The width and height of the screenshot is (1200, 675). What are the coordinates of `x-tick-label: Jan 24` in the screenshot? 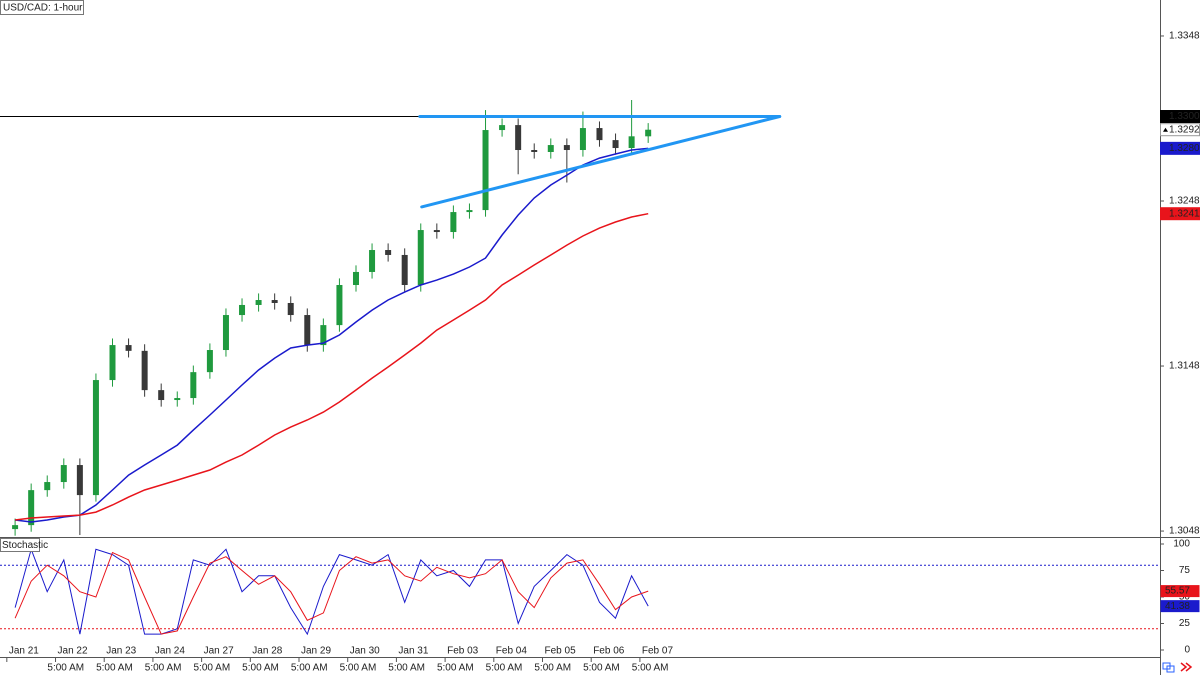 It's located at (170, 651).